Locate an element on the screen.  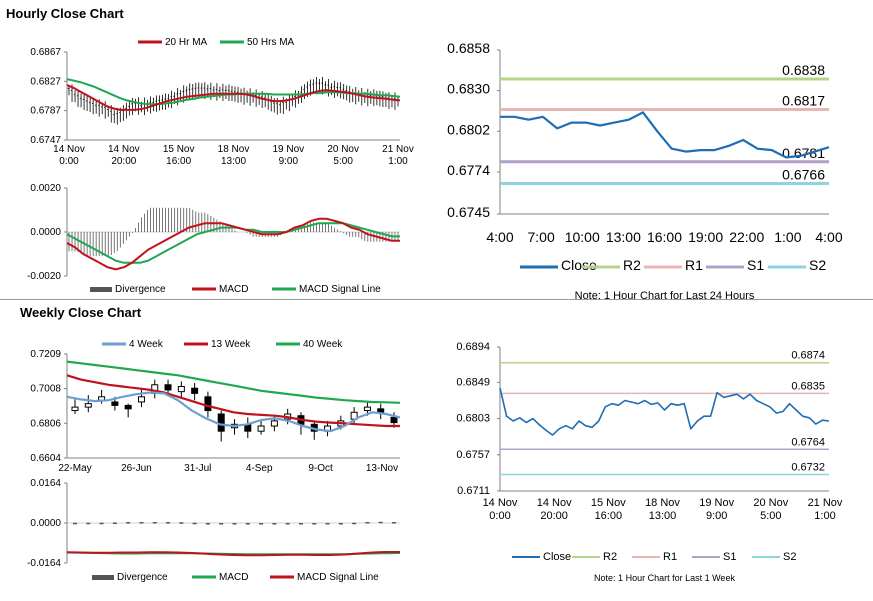
hourly-20-hr-ma-line is located at coordinates (233, 97).